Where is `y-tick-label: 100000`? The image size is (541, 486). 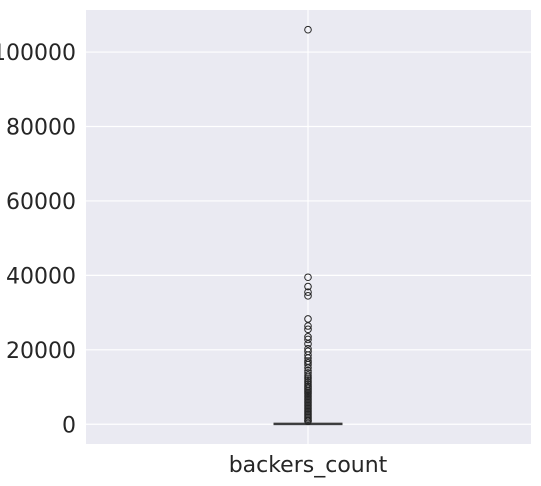
y-tick-label: 100000 is located at coordinates (38, 53).